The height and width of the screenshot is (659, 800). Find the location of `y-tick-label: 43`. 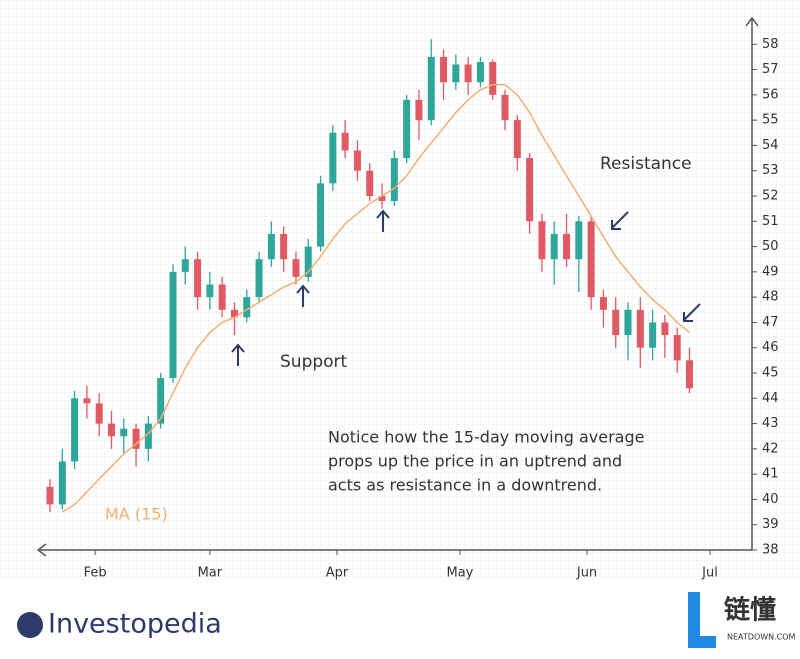

y-tick-label: 43 is located at coordinates (770, 423).